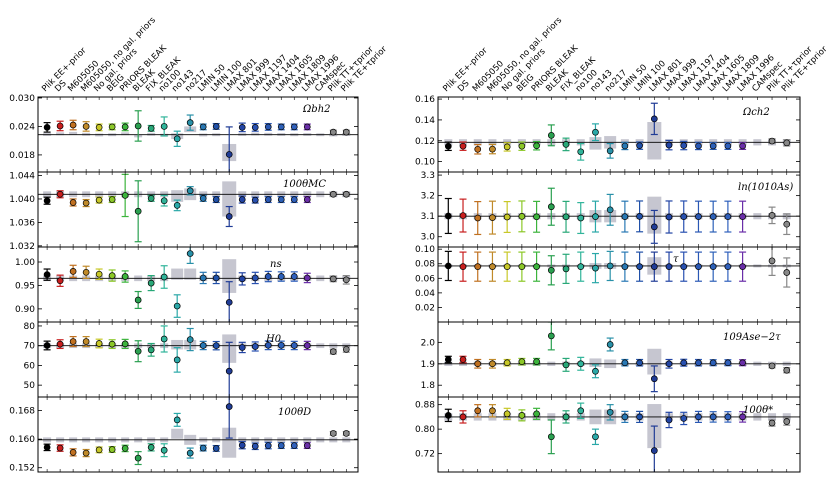 The height and width of the screenshot is (499, 831). Describe the element at coordinates (304, 184) in the screenshot. I see `panel-parameter-label: 100θMC` at that location.